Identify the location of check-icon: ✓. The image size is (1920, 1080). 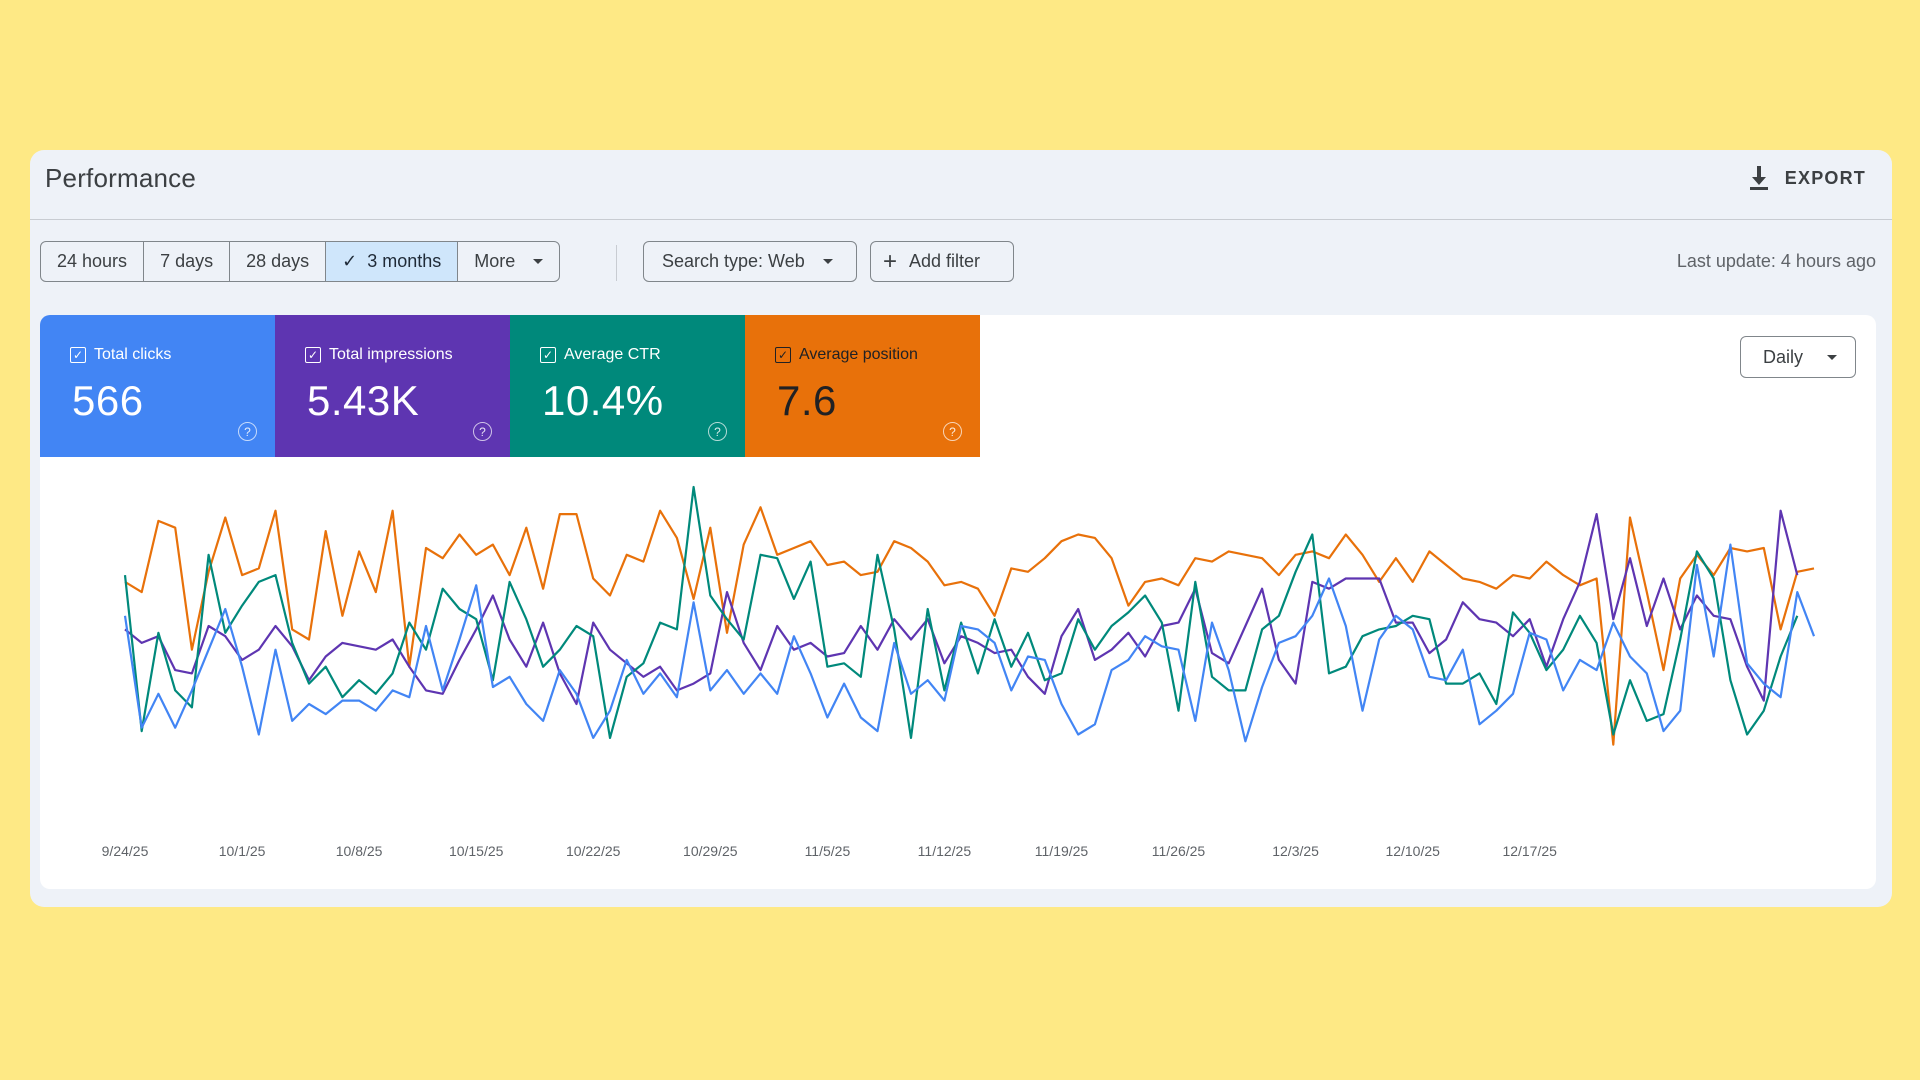
(350, 261).